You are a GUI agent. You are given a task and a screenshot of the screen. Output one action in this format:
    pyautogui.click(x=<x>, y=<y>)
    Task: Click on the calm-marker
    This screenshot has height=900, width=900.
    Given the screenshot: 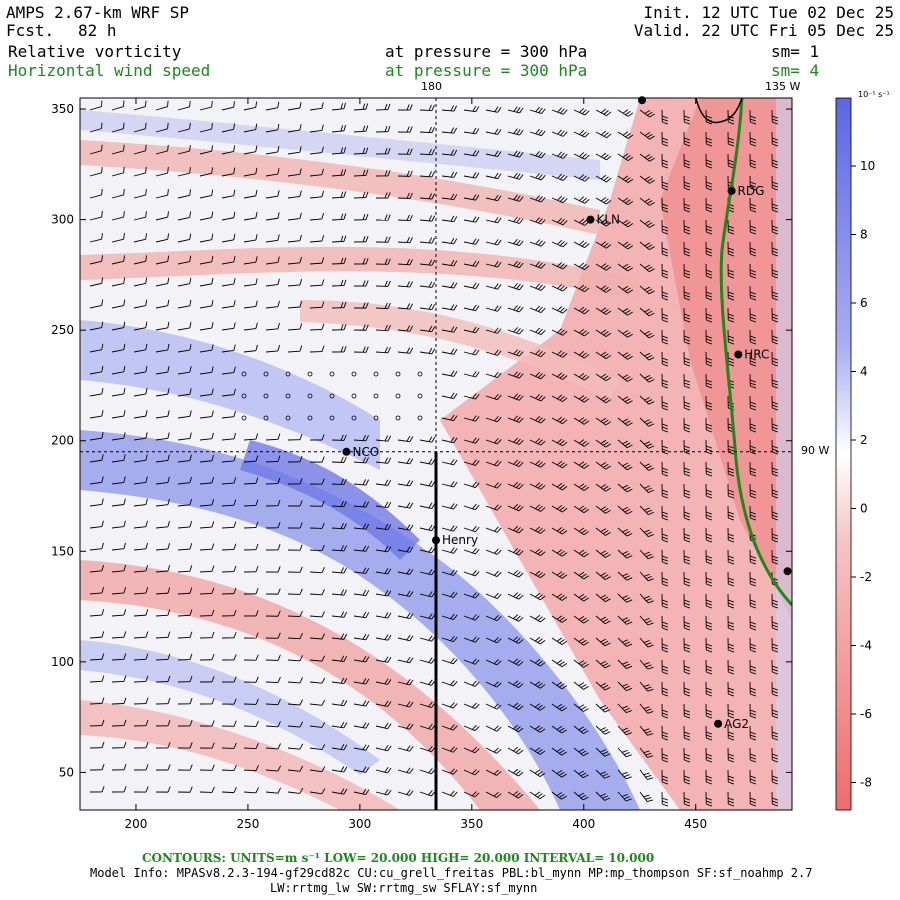 What is the action you would take?
    pyautogui.click(x=420, y=374)
    